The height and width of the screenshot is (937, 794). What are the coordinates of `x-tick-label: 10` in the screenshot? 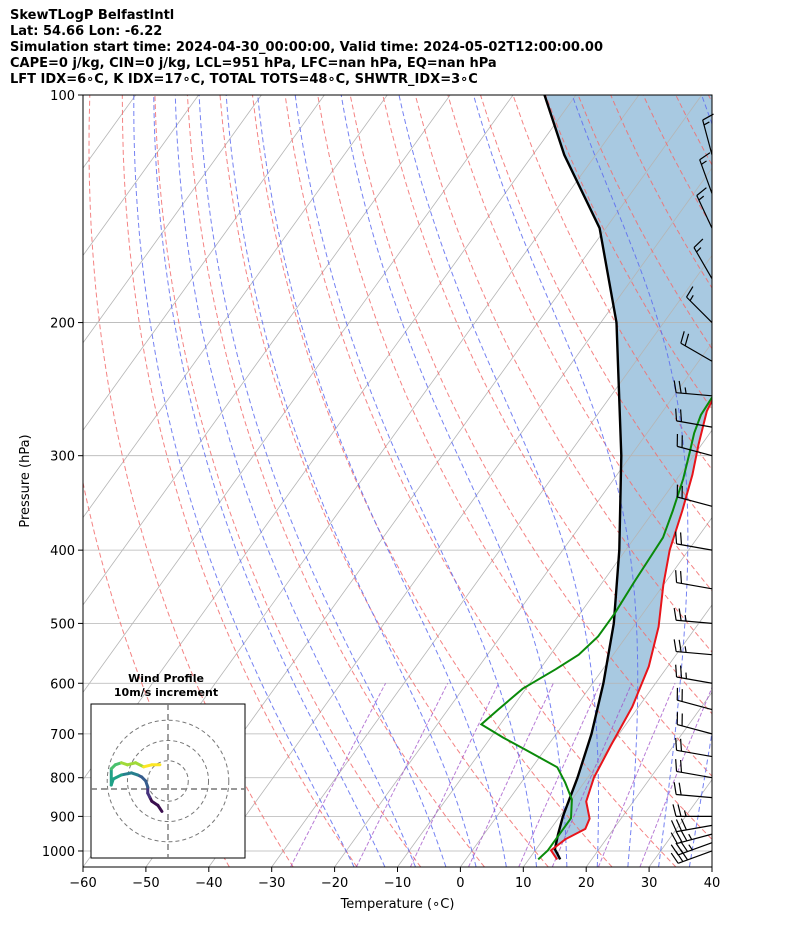 It's located at (523, 883).